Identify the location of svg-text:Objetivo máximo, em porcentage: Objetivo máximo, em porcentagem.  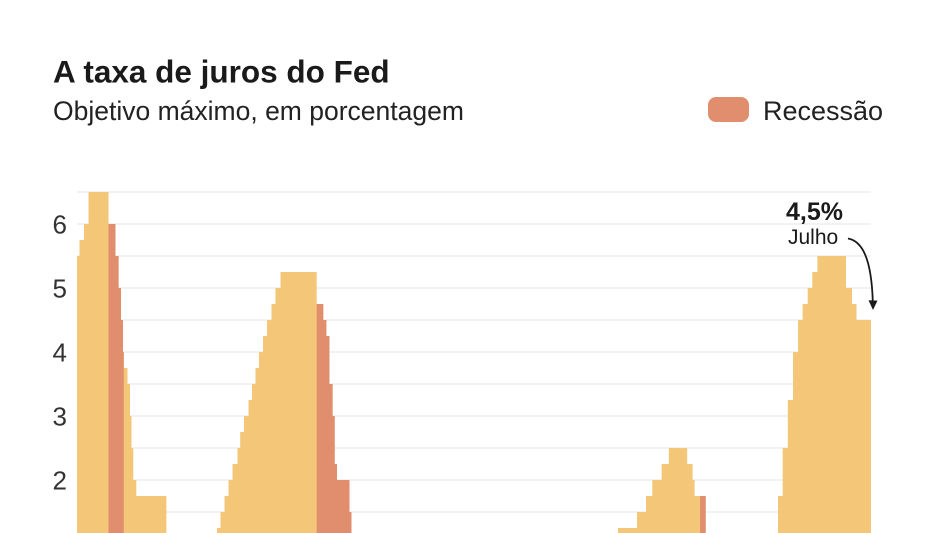
(258, 111).